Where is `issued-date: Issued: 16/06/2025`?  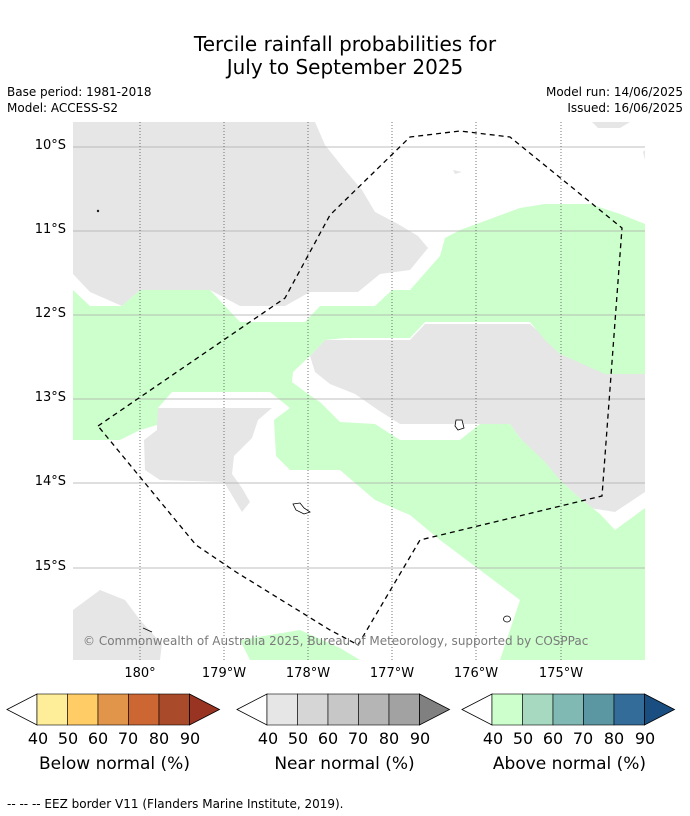
issued-date: Issued: 16/06/2025 is located at coordinates (625, 108).